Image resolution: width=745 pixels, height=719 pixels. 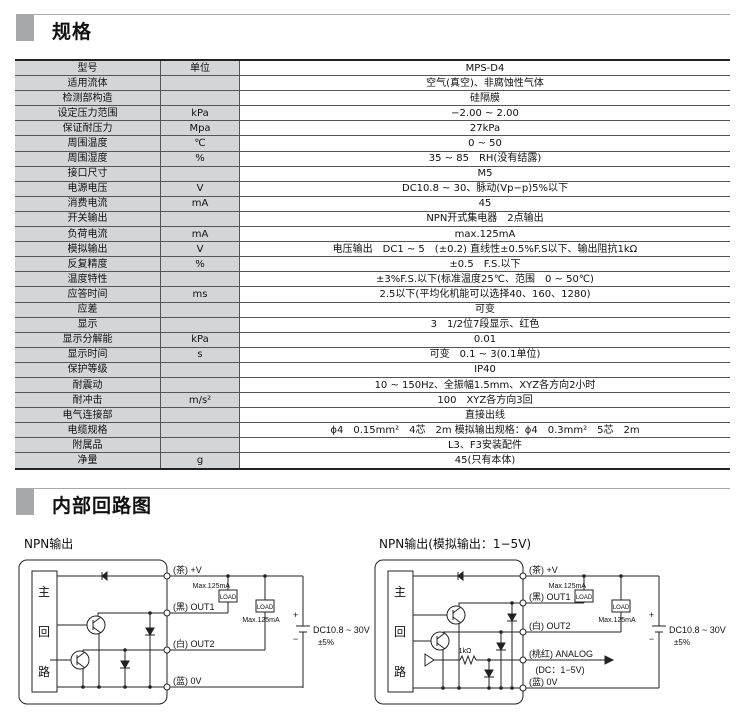 I want to click on value-cell: ϕ4 0.15mm² 4芯 2m 模拟输出规格：ϕ4 0.3mm² 5芯 2m, so click(x=484, y=430).